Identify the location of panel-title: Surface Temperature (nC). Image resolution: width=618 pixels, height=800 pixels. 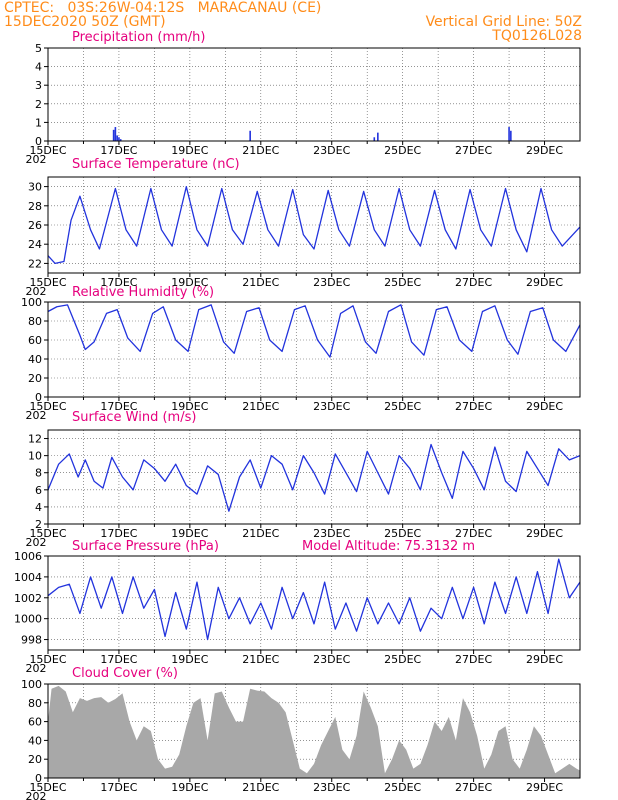
(156, 164).